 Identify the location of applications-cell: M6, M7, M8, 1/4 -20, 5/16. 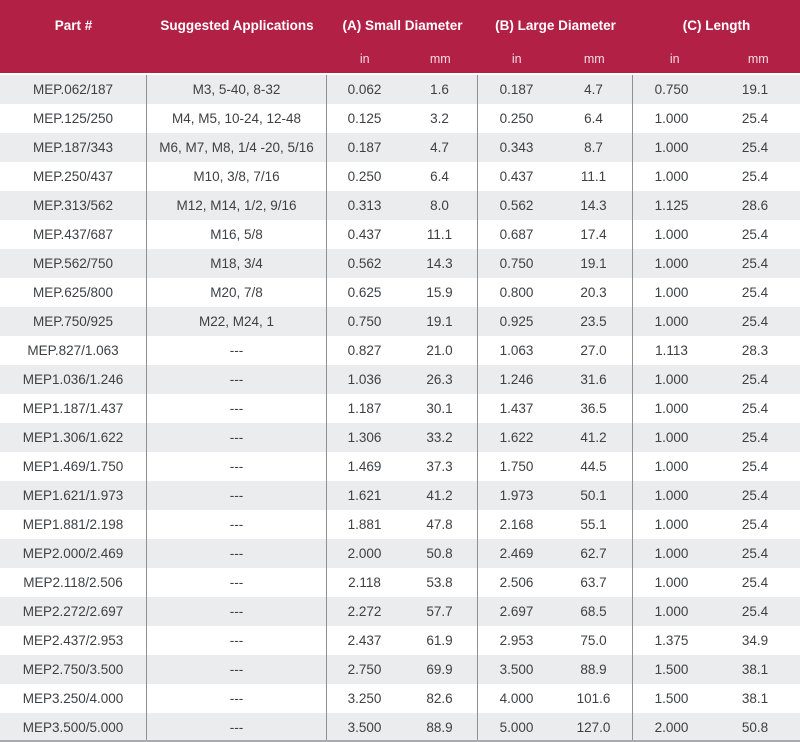
(237, 147).